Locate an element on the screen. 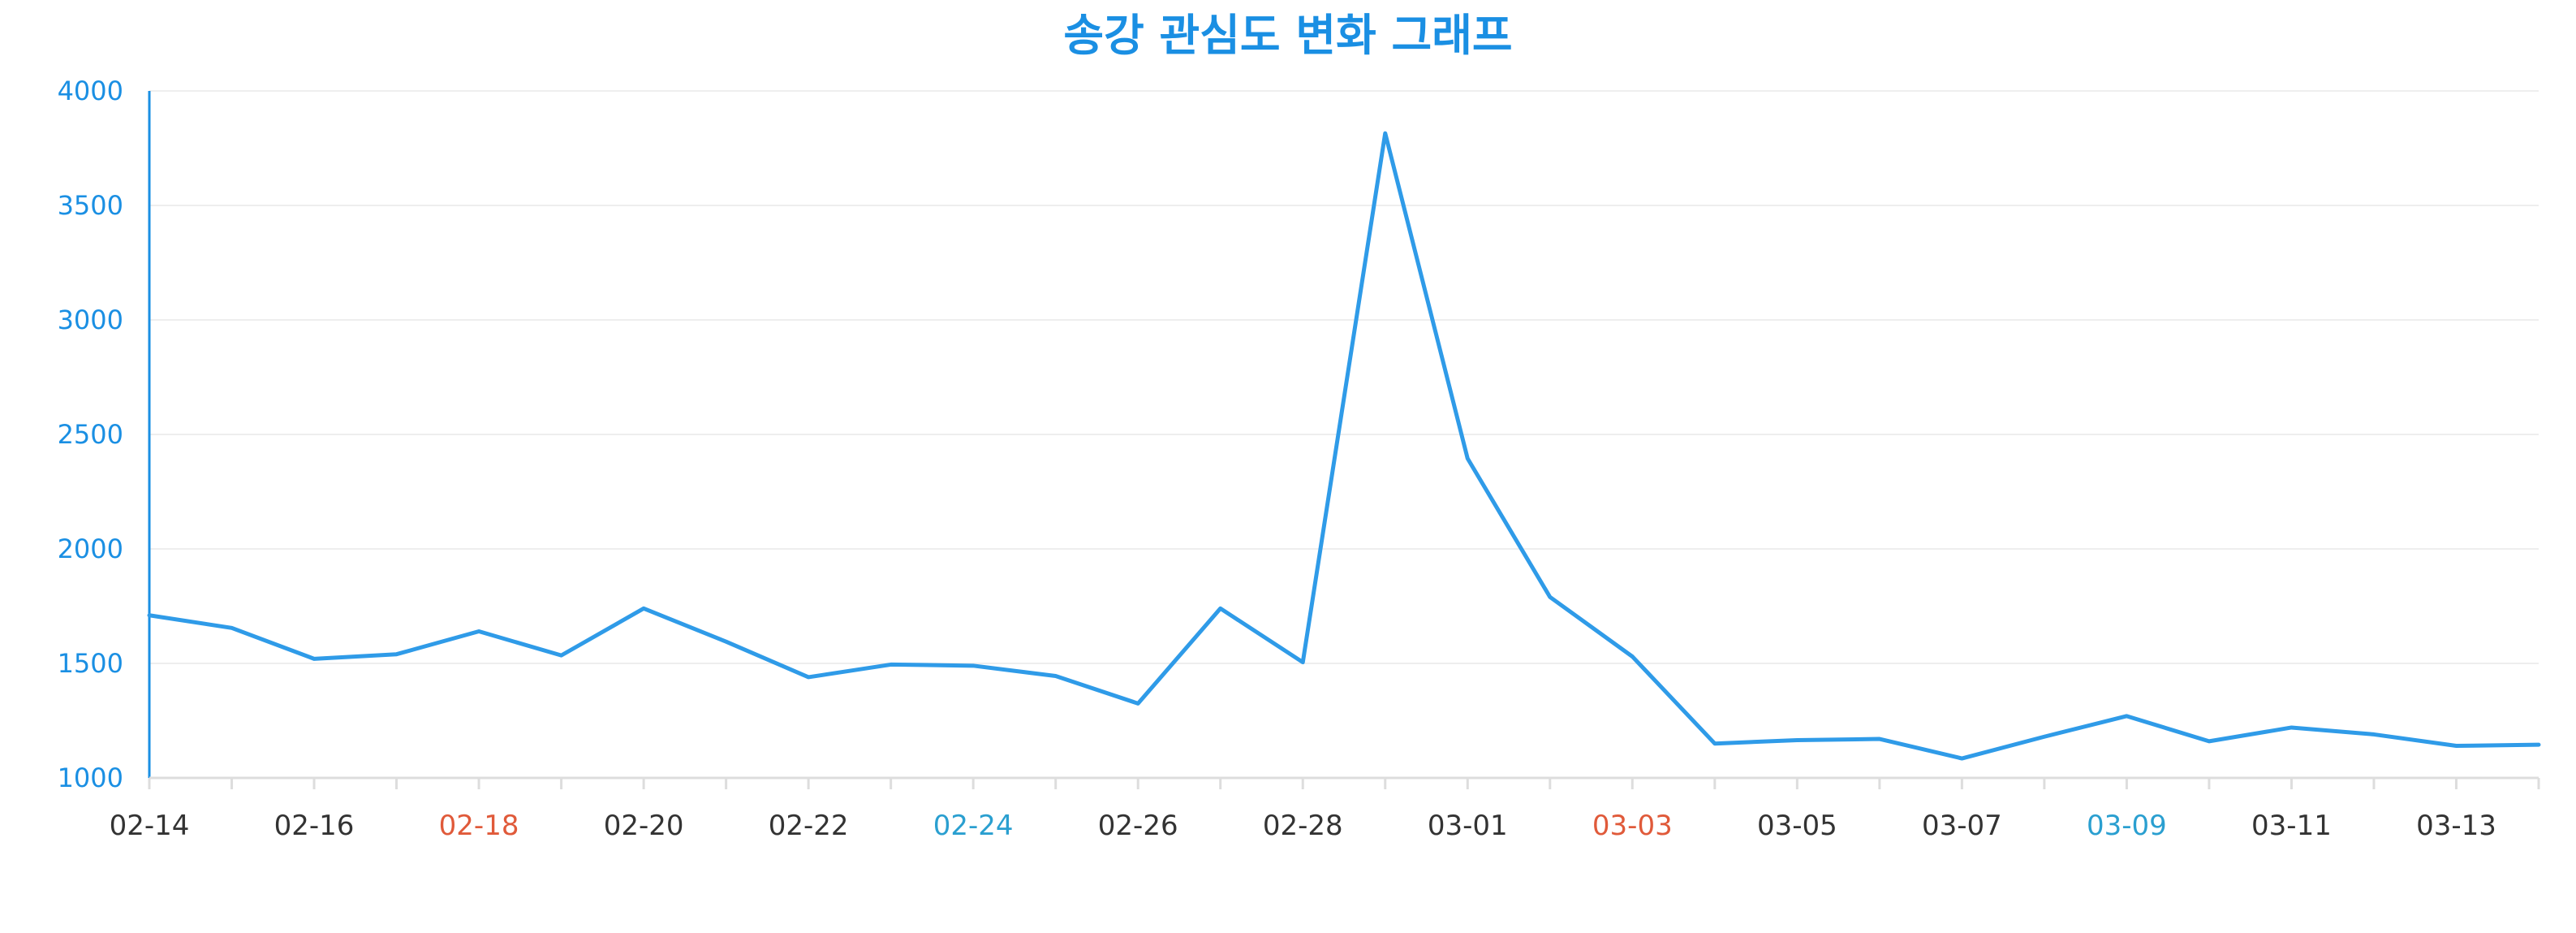 The width and height of the screenshot is (2576, 933). x-tick-label: 02-20 is located at coordinates (644, 826).